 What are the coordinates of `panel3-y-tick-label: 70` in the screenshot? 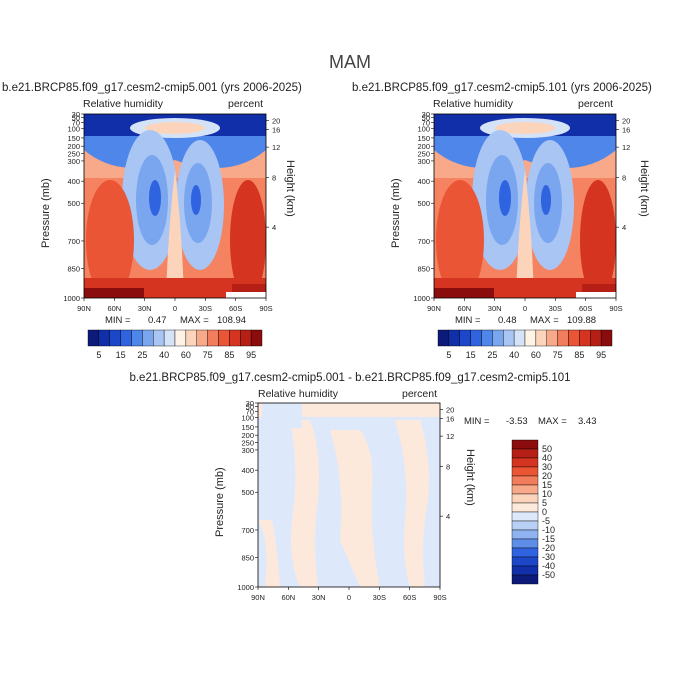 It's located at (250, 411).